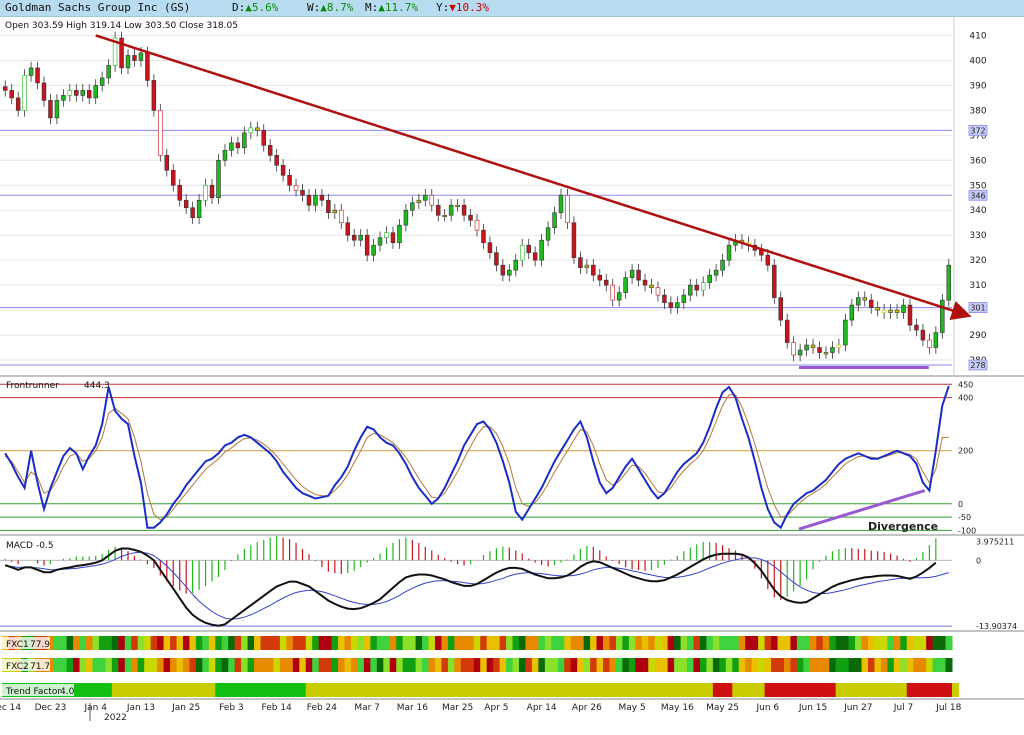  I want to click on x-tick-label: Jan 13, so click(140, 708).